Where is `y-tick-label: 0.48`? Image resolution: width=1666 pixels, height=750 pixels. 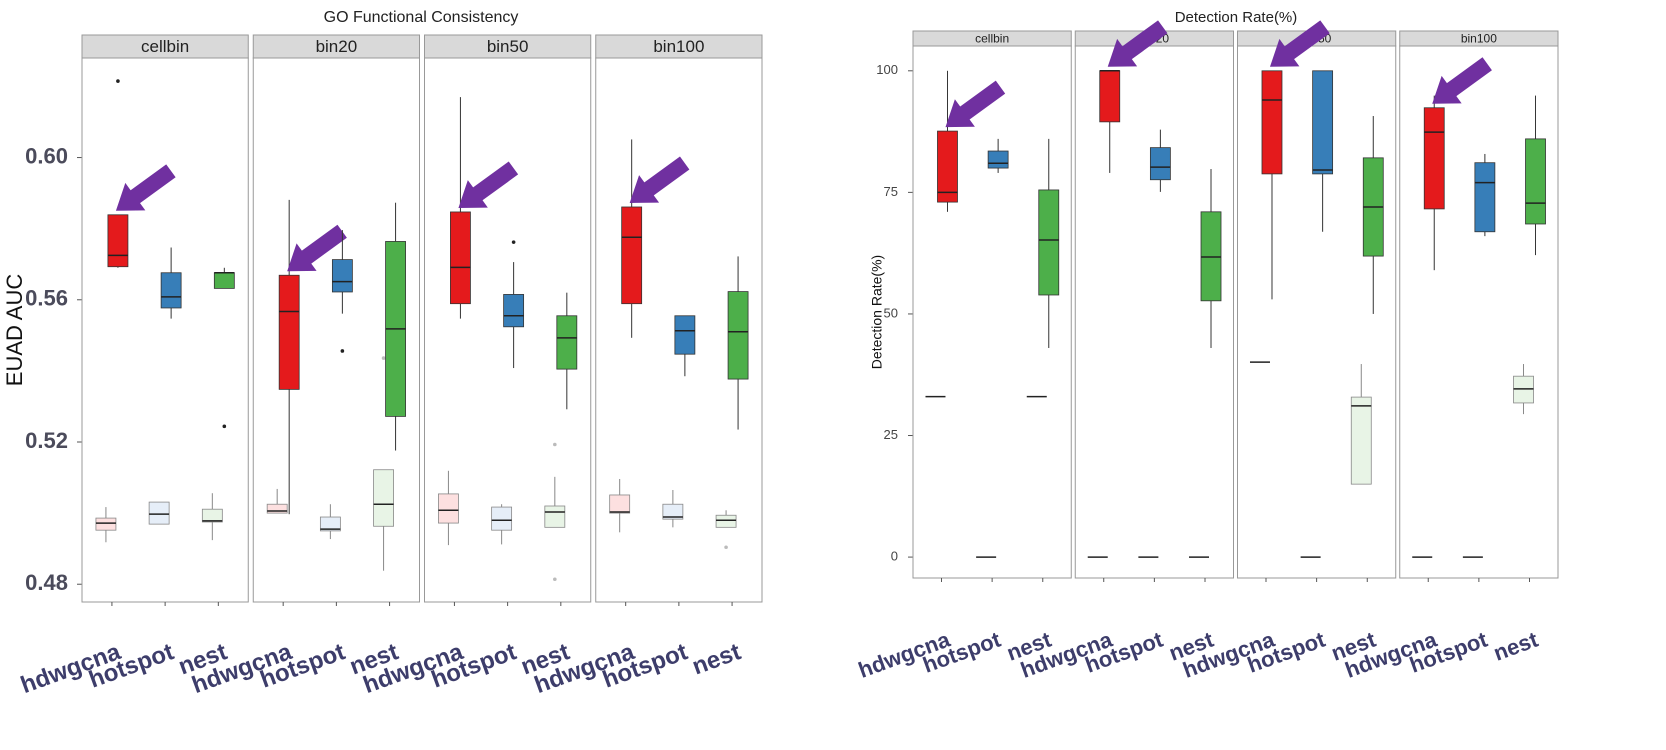
y-tick-label: 0.48 is located at coordinates (46, 582).